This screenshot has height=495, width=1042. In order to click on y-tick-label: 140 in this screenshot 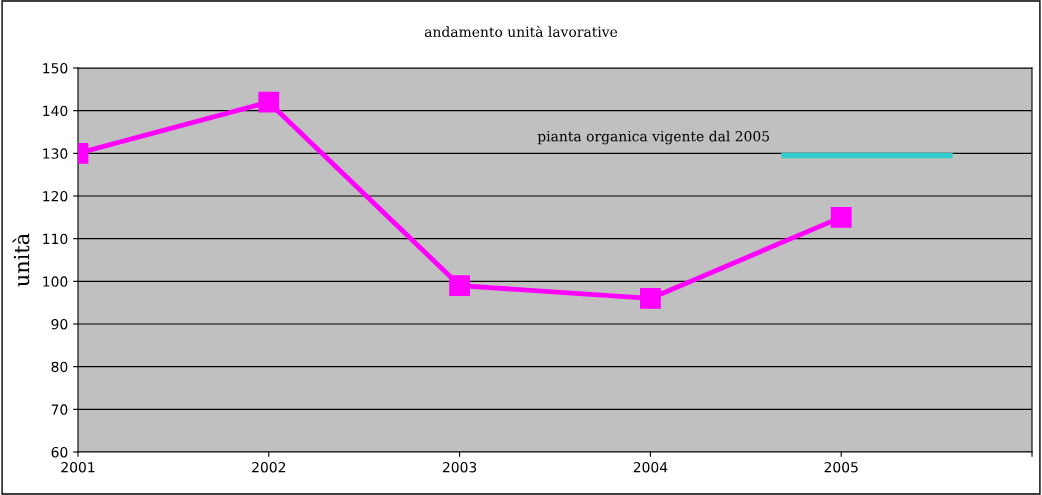, I will do `click(55, 111)`.